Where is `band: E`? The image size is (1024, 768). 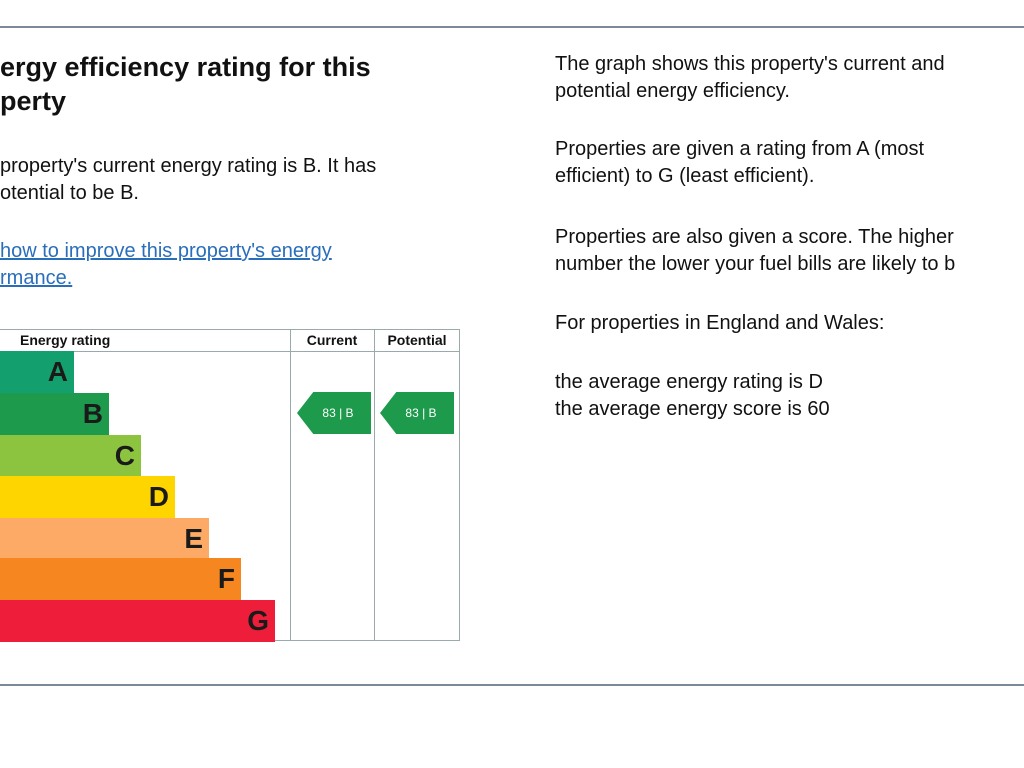
band: E is located at coordinates (104, 539).